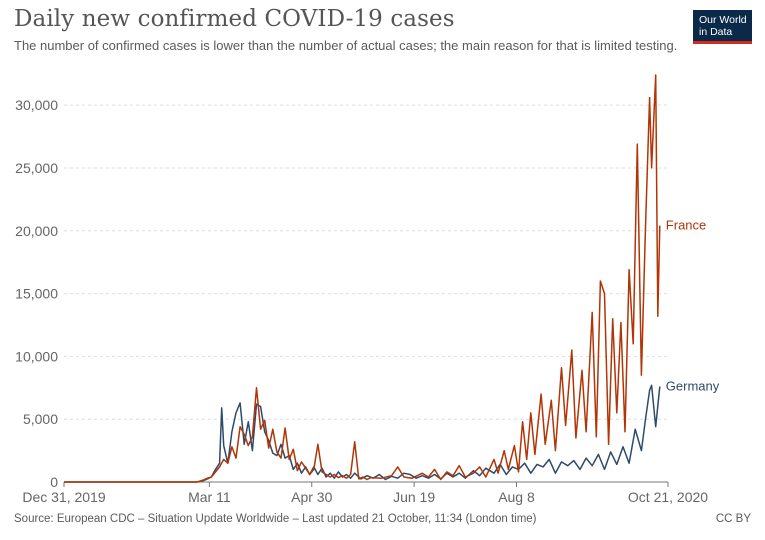 The height and width of the screenshot is (540, 765). What do you see at coordinates (36, 231) in the screenshot?
I see `y-tick-label: 20,000` at bounding box center [36, 231].